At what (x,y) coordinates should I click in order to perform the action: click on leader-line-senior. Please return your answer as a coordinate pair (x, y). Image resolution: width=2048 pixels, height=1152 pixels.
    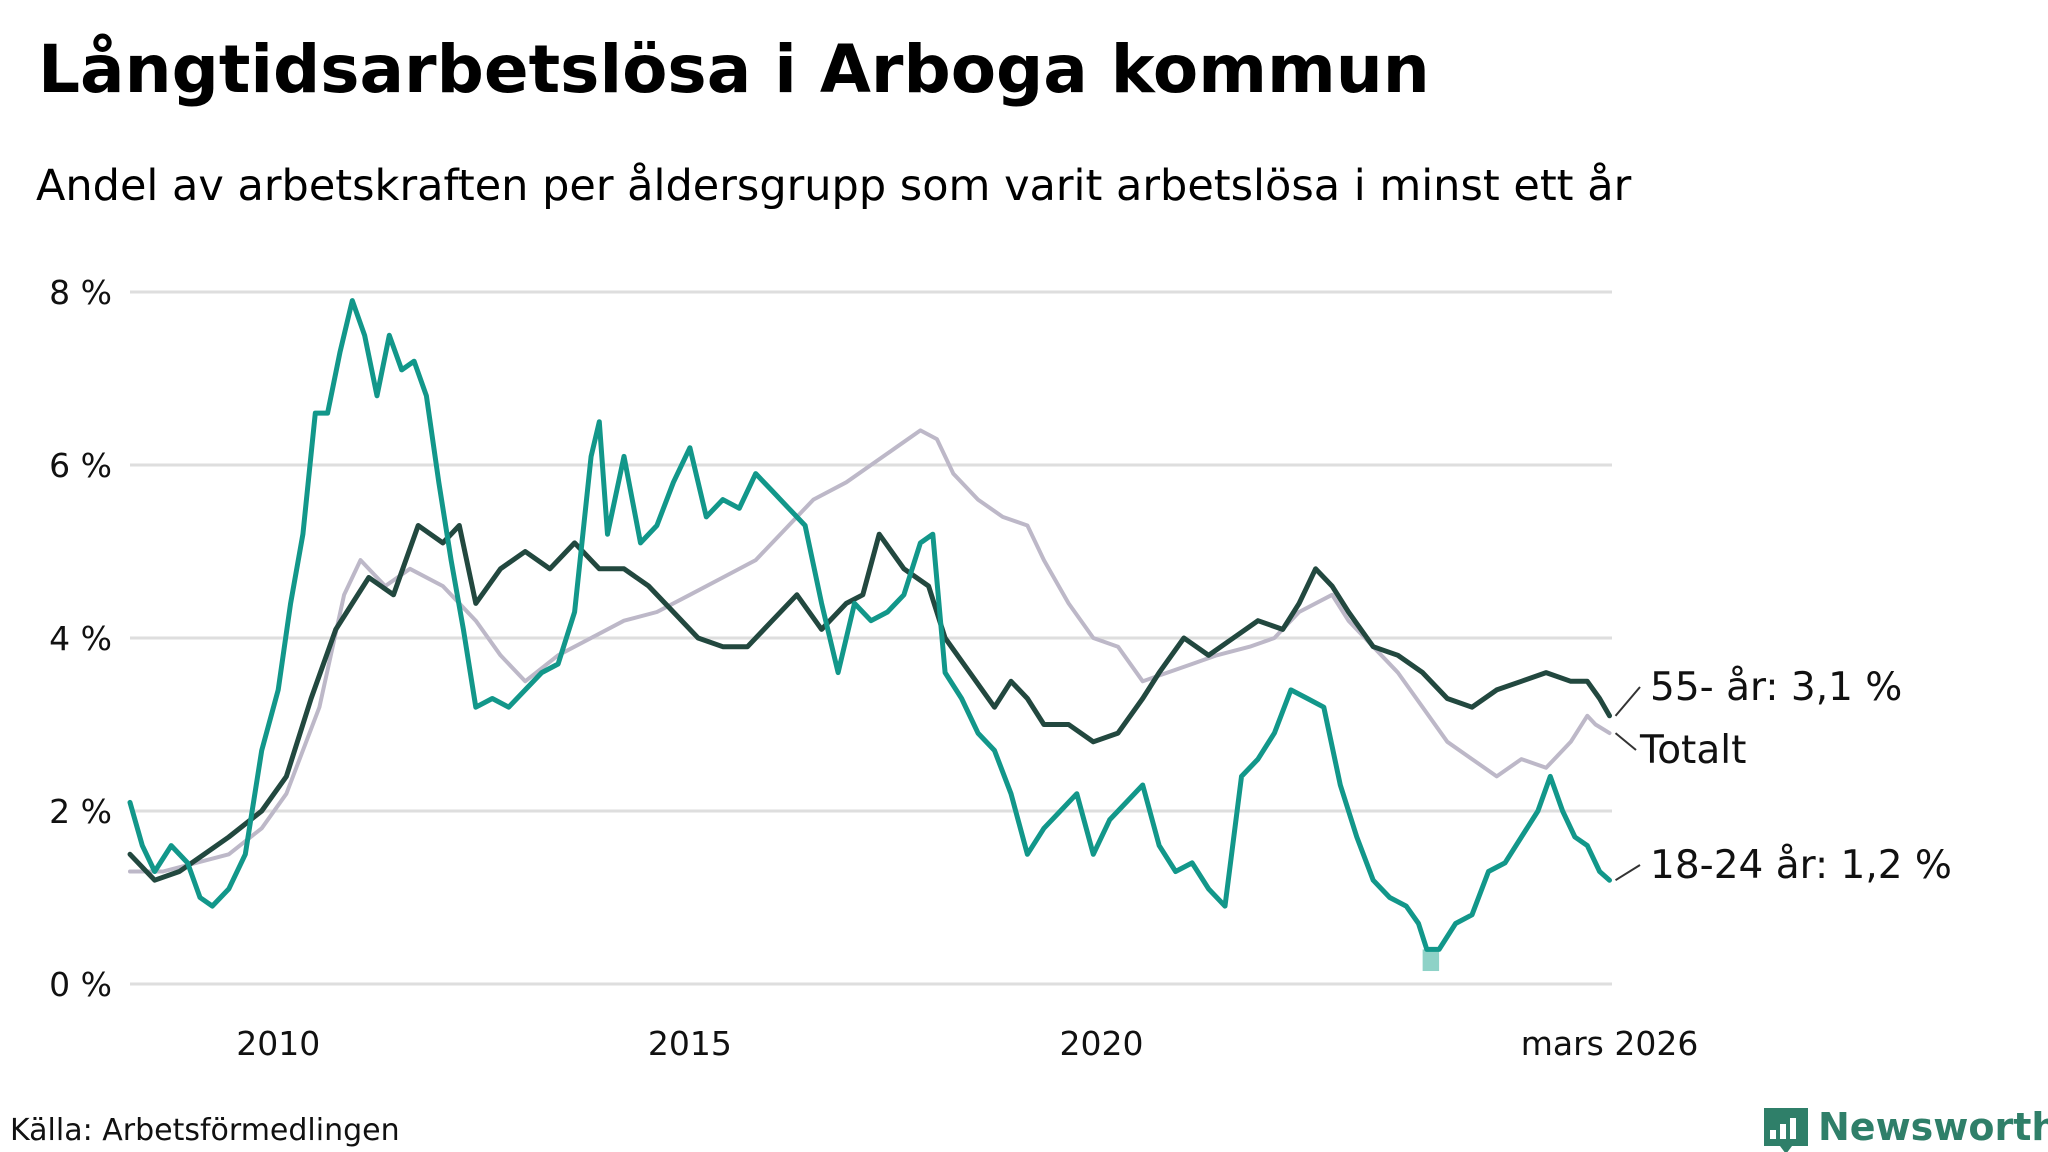
    Looking at the image, I should click on (1627, 701).